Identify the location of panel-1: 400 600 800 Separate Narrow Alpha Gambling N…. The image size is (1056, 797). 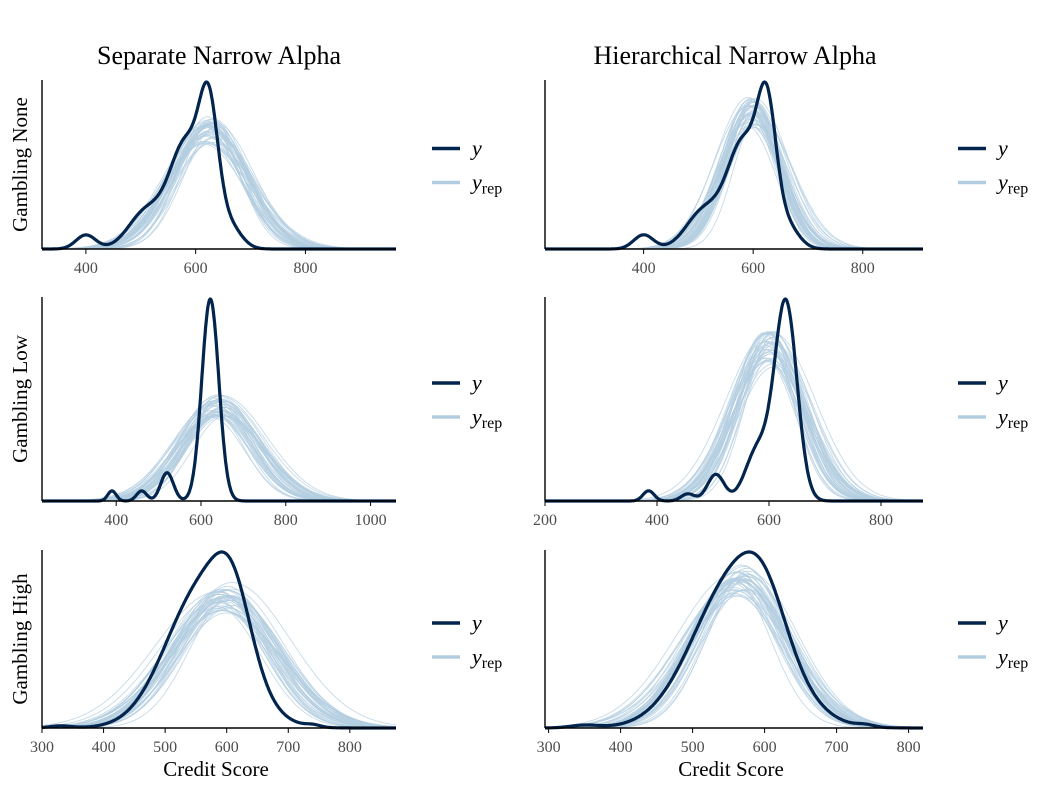
(255, 159).